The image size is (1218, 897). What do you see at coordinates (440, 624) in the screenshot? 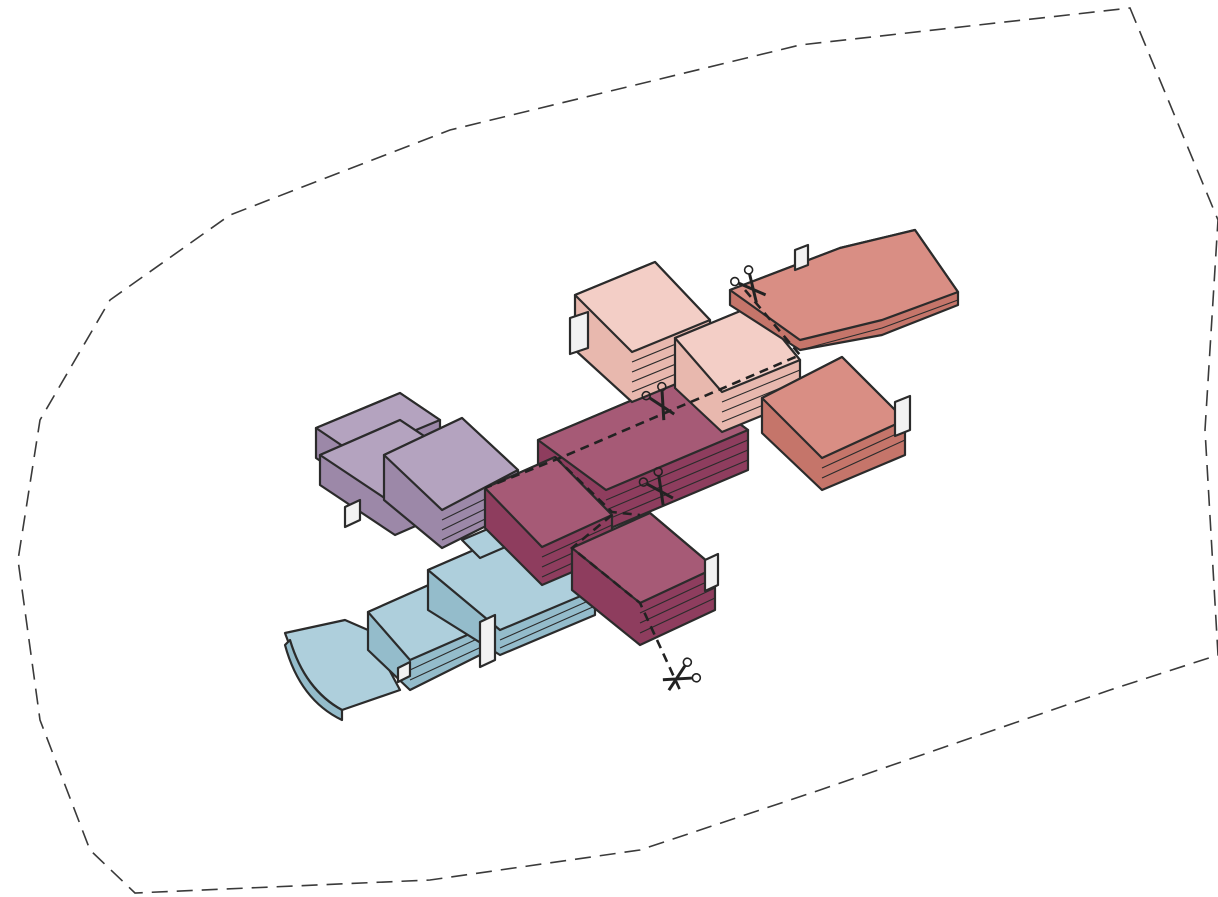
I see `blue-wing` at bounding box center [440, 624].